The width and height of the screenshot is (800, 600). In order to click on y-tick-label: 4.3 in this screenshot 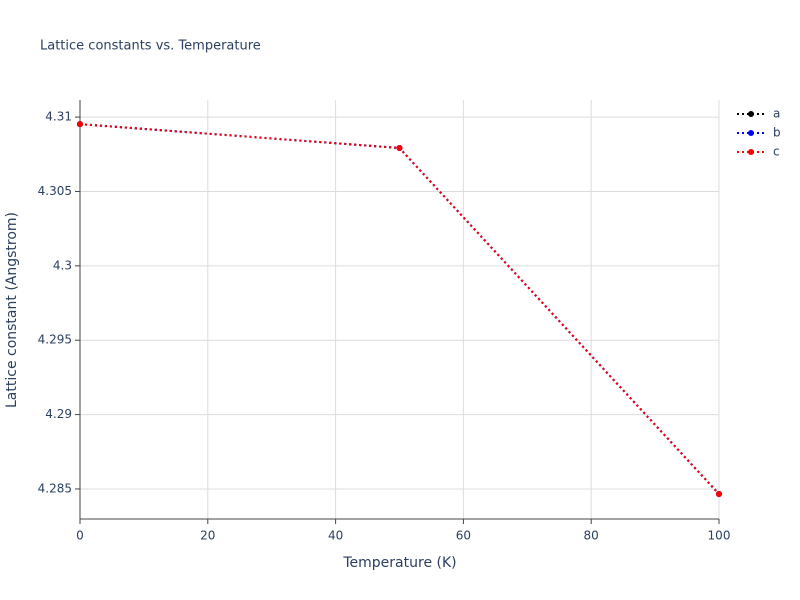, I will do `click(62, 265)`.